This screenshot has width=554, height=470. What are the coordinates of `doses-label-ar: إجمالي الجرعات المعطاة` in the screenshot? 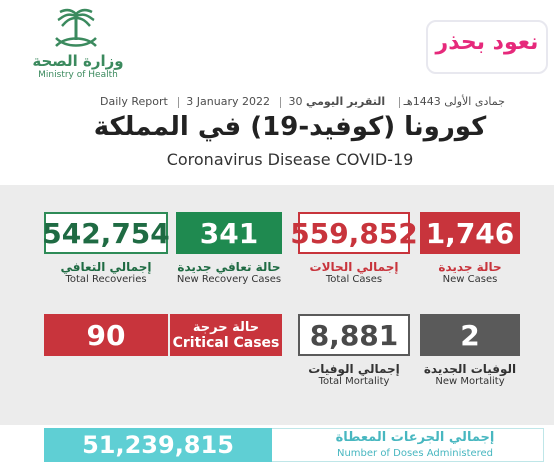 It's located at (415, 437).